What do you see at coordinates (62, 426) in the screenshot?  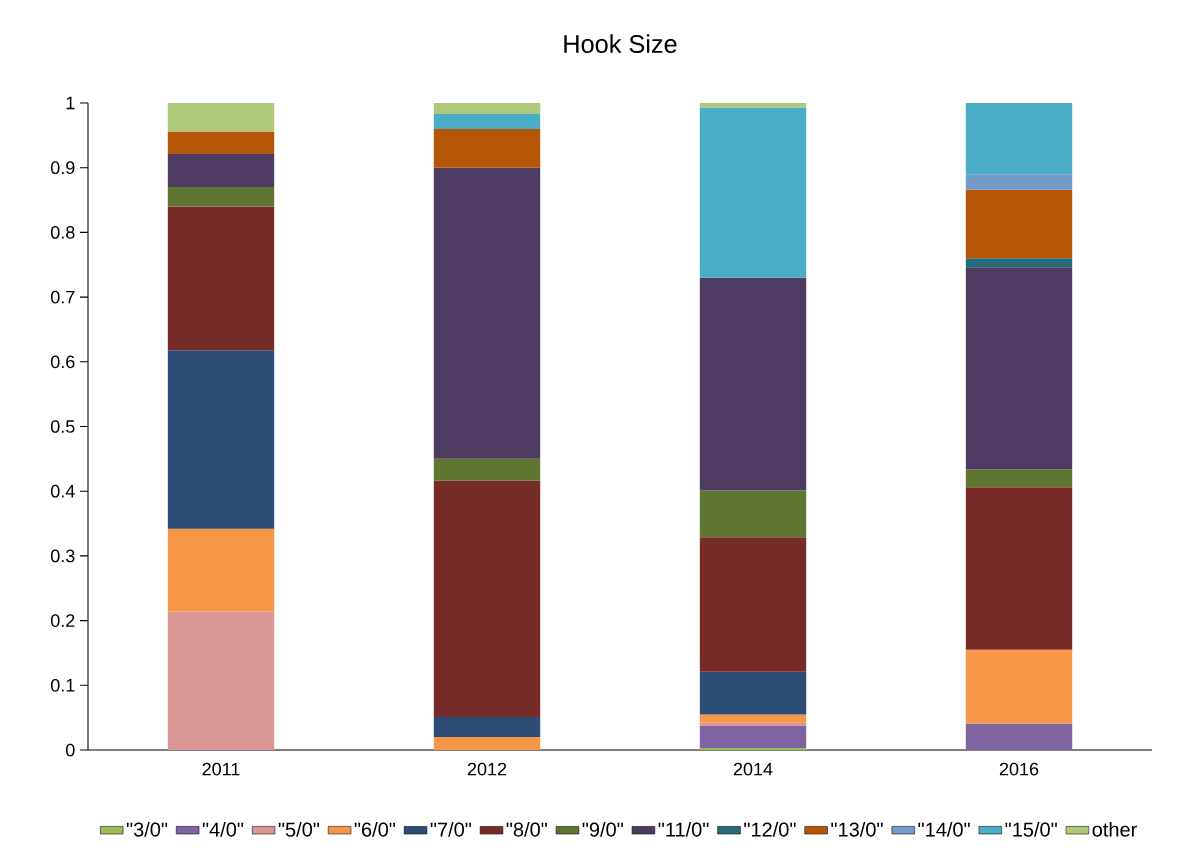 I see `y-tick-label: 0.5` at bounding box center [62, 426].